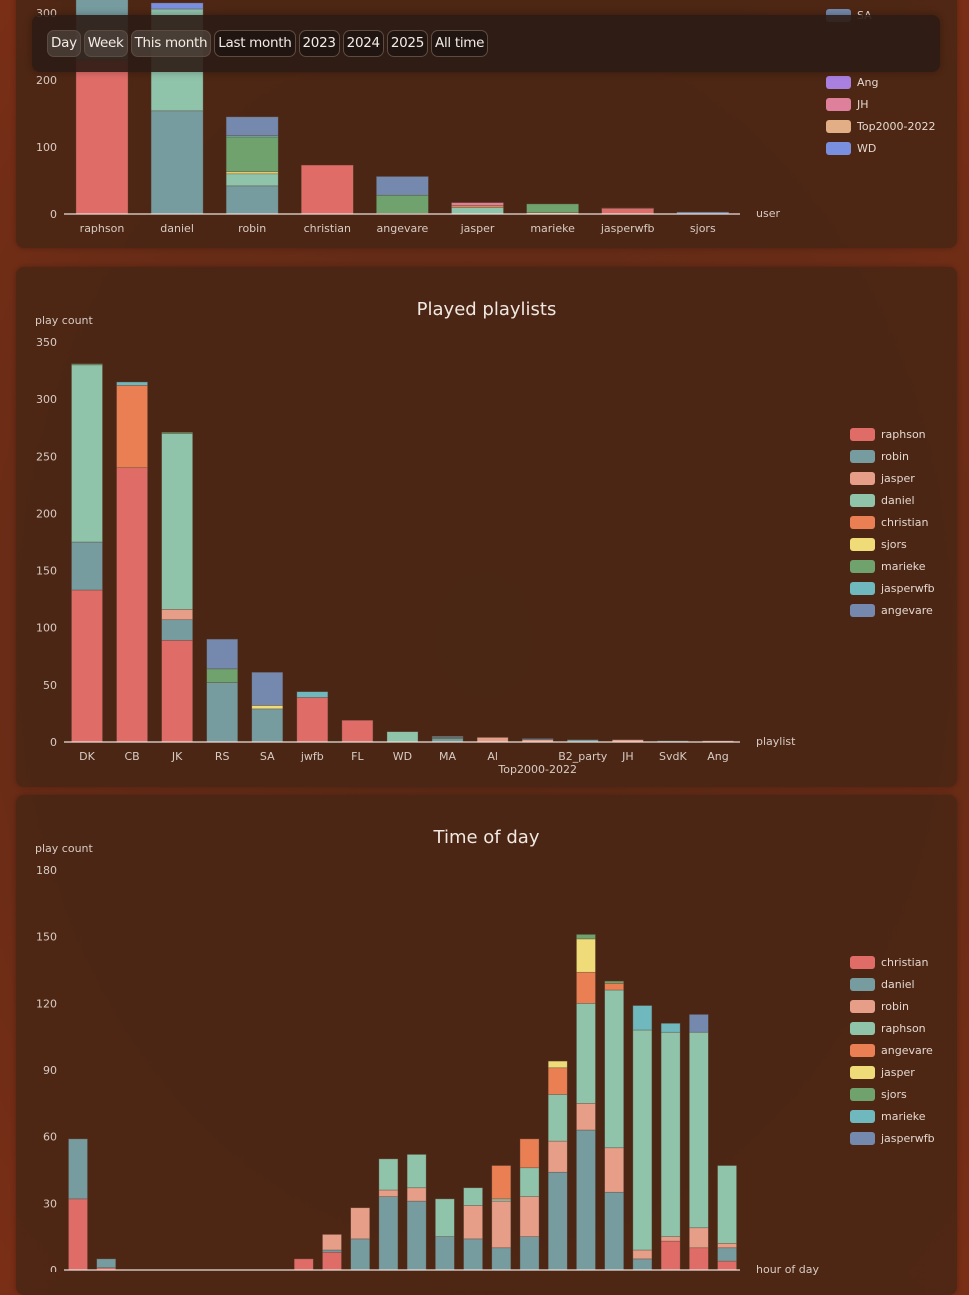 Image resolution: width=969 pixels, height=1295 pixels. I want to click on x-tick-label: angevare, so click(403, 228).